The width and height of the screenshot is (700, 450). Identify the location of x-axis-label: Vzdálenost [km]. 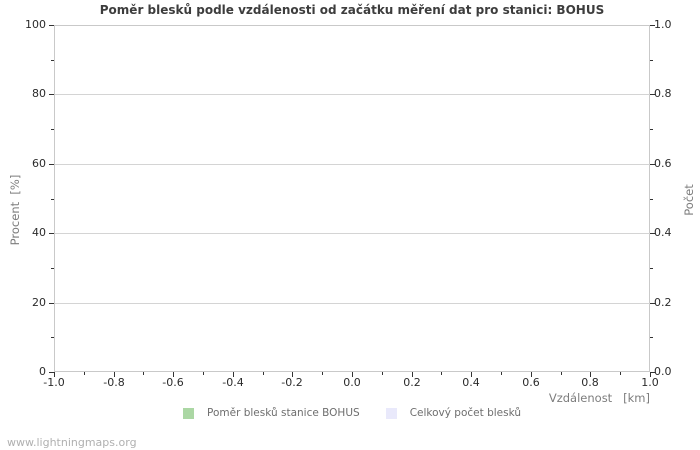
(599, 398).